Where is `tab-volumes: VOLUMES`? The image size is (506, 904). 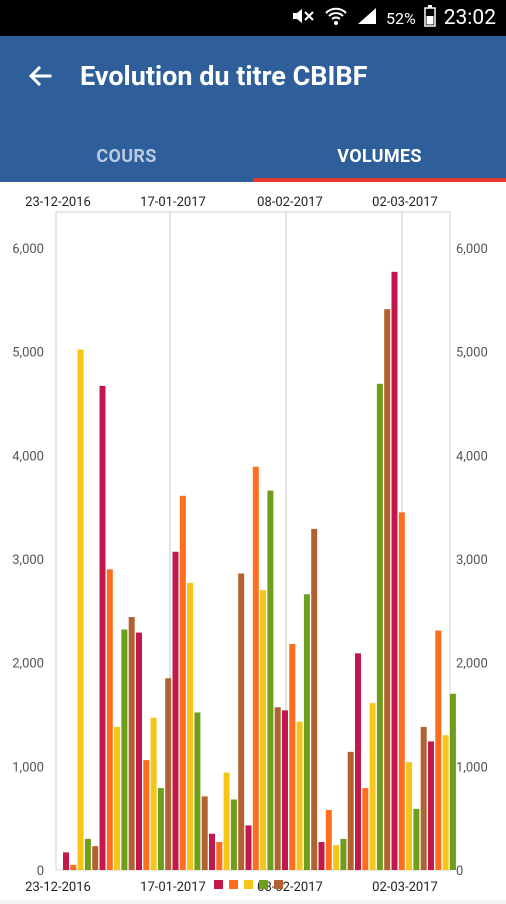
tab-volumes: VOLUMES is located at coordinates (379, 156).